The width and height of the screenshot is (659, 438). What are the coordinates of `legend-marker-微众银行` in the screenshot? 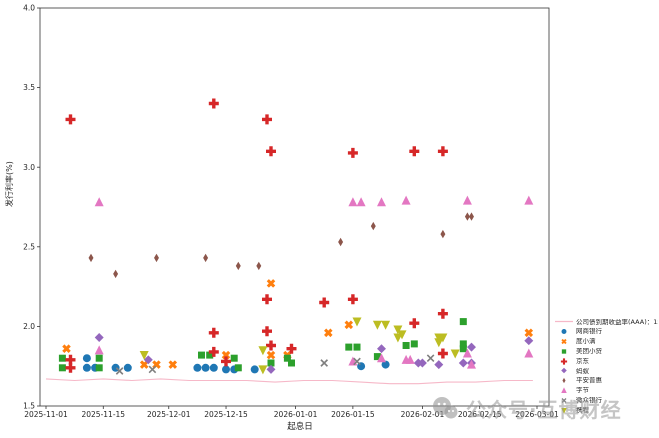 It's located at (564, 400).